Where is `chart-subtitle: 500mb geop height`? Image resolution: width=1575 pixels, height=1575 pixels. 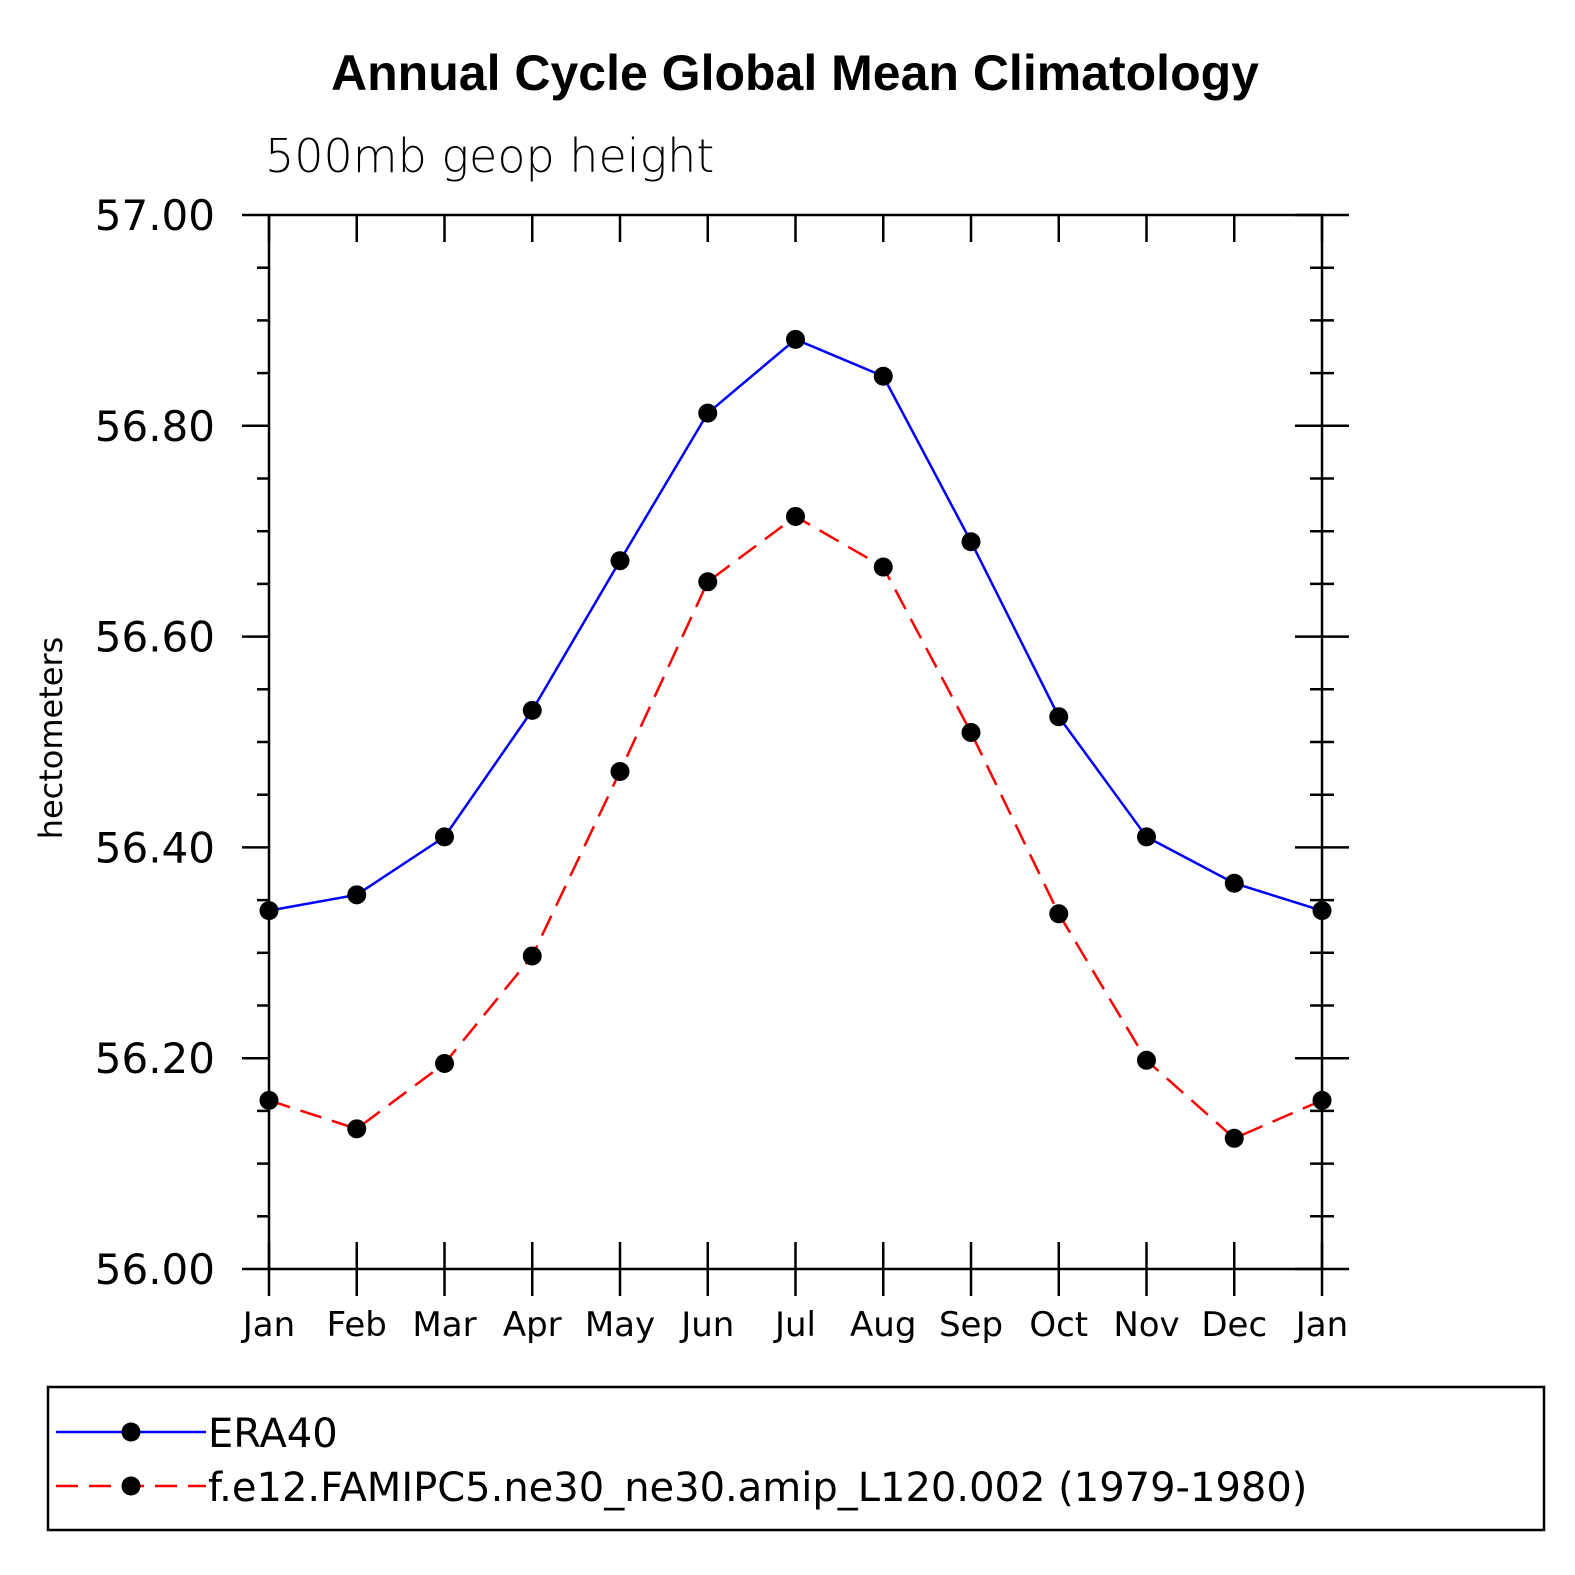
chart-subtitle: 500mb geop height is located at coordinates (489, 156).